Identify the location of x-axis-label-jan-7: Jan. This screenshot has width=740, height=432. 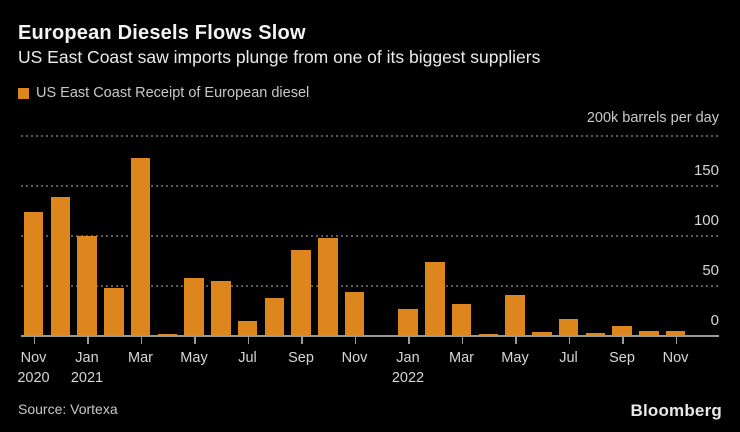
(408, 358).